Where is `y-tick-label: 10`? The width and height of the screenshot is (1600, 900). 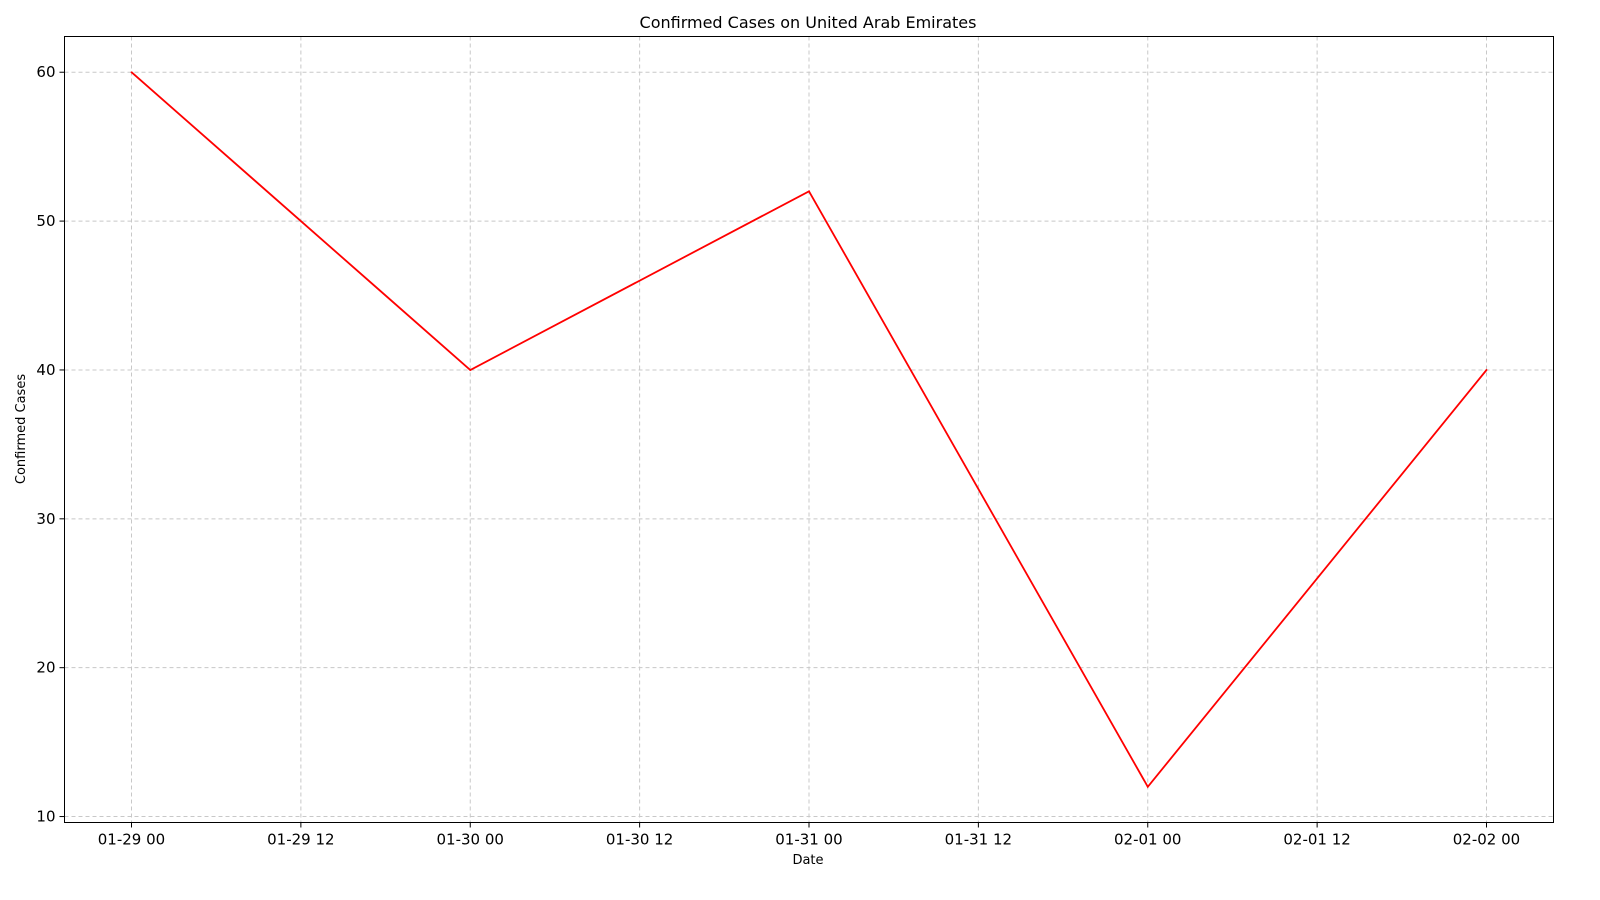 y-tick-label: 10 is located at coordinates (45, 817).